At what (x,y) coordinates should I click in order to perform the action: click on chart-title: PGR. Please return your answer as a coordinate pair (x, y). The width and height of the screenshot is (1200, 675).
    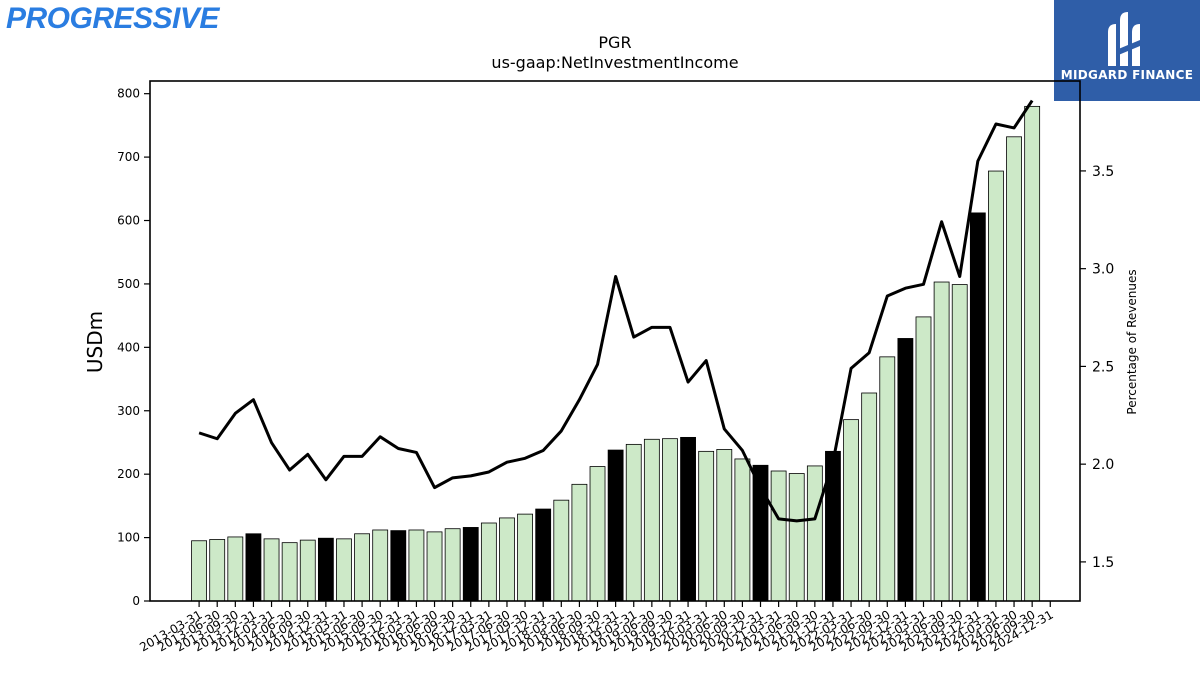
    Looking at the image, I should click on (614, 42).